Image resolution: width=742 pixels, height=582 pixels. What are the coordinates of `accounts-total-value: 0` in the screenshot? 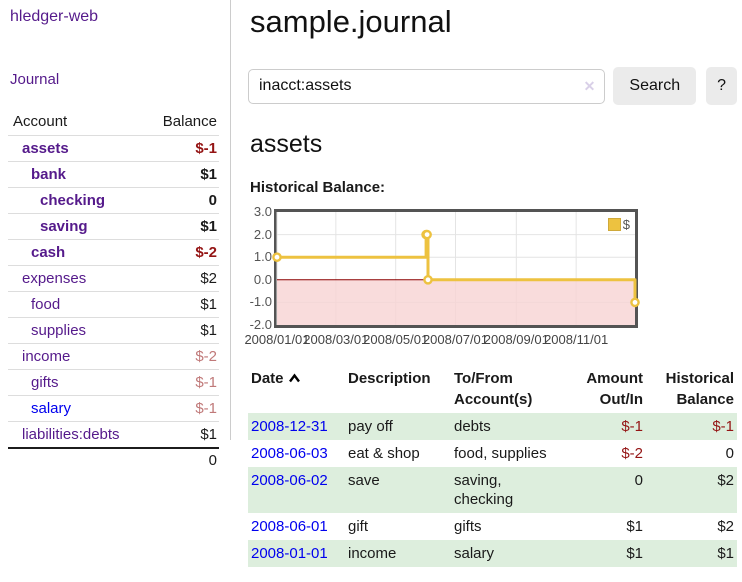 It's located at (182, 459).